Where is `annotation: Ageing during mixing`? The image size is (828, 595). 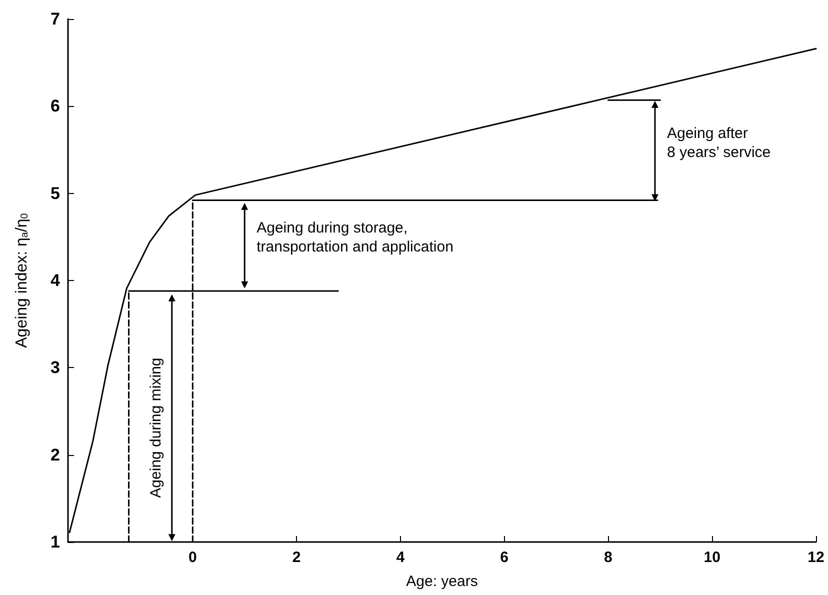 annotation: Ageing during mixing is located at coordinates (155, 428).